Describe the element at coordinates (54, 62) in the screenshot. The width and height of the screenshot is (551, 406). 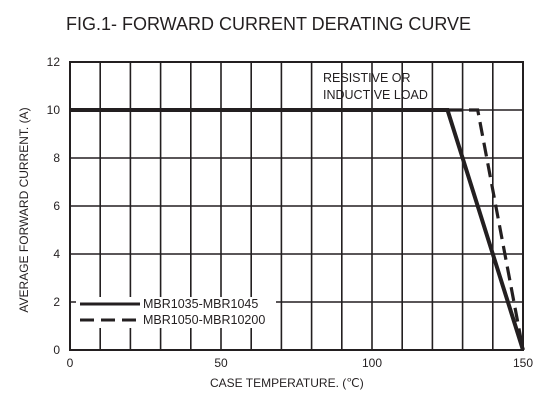
I see `y-tick-label: 12` at that location.